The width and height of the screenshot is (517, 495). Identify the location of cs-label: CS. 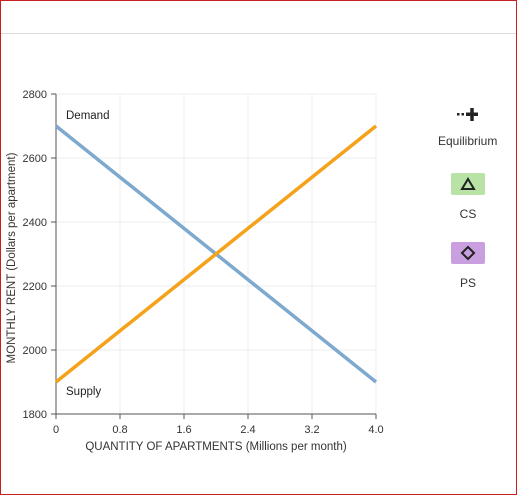
(468, 214).